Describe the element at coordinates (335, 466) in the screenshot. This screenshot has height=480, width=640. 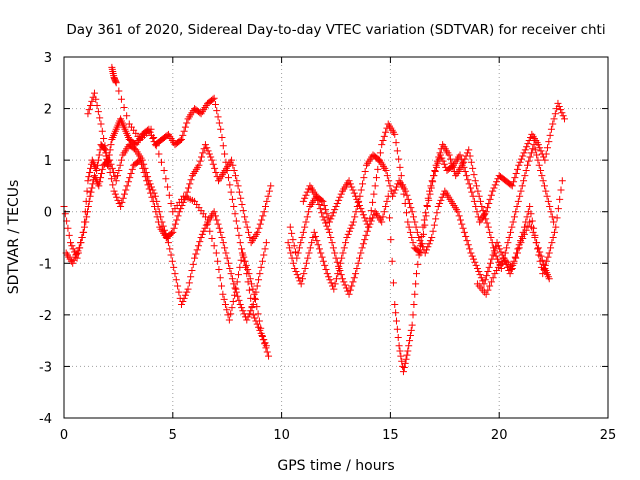
I see `x-axis-label: GPS time / hours` at that location.